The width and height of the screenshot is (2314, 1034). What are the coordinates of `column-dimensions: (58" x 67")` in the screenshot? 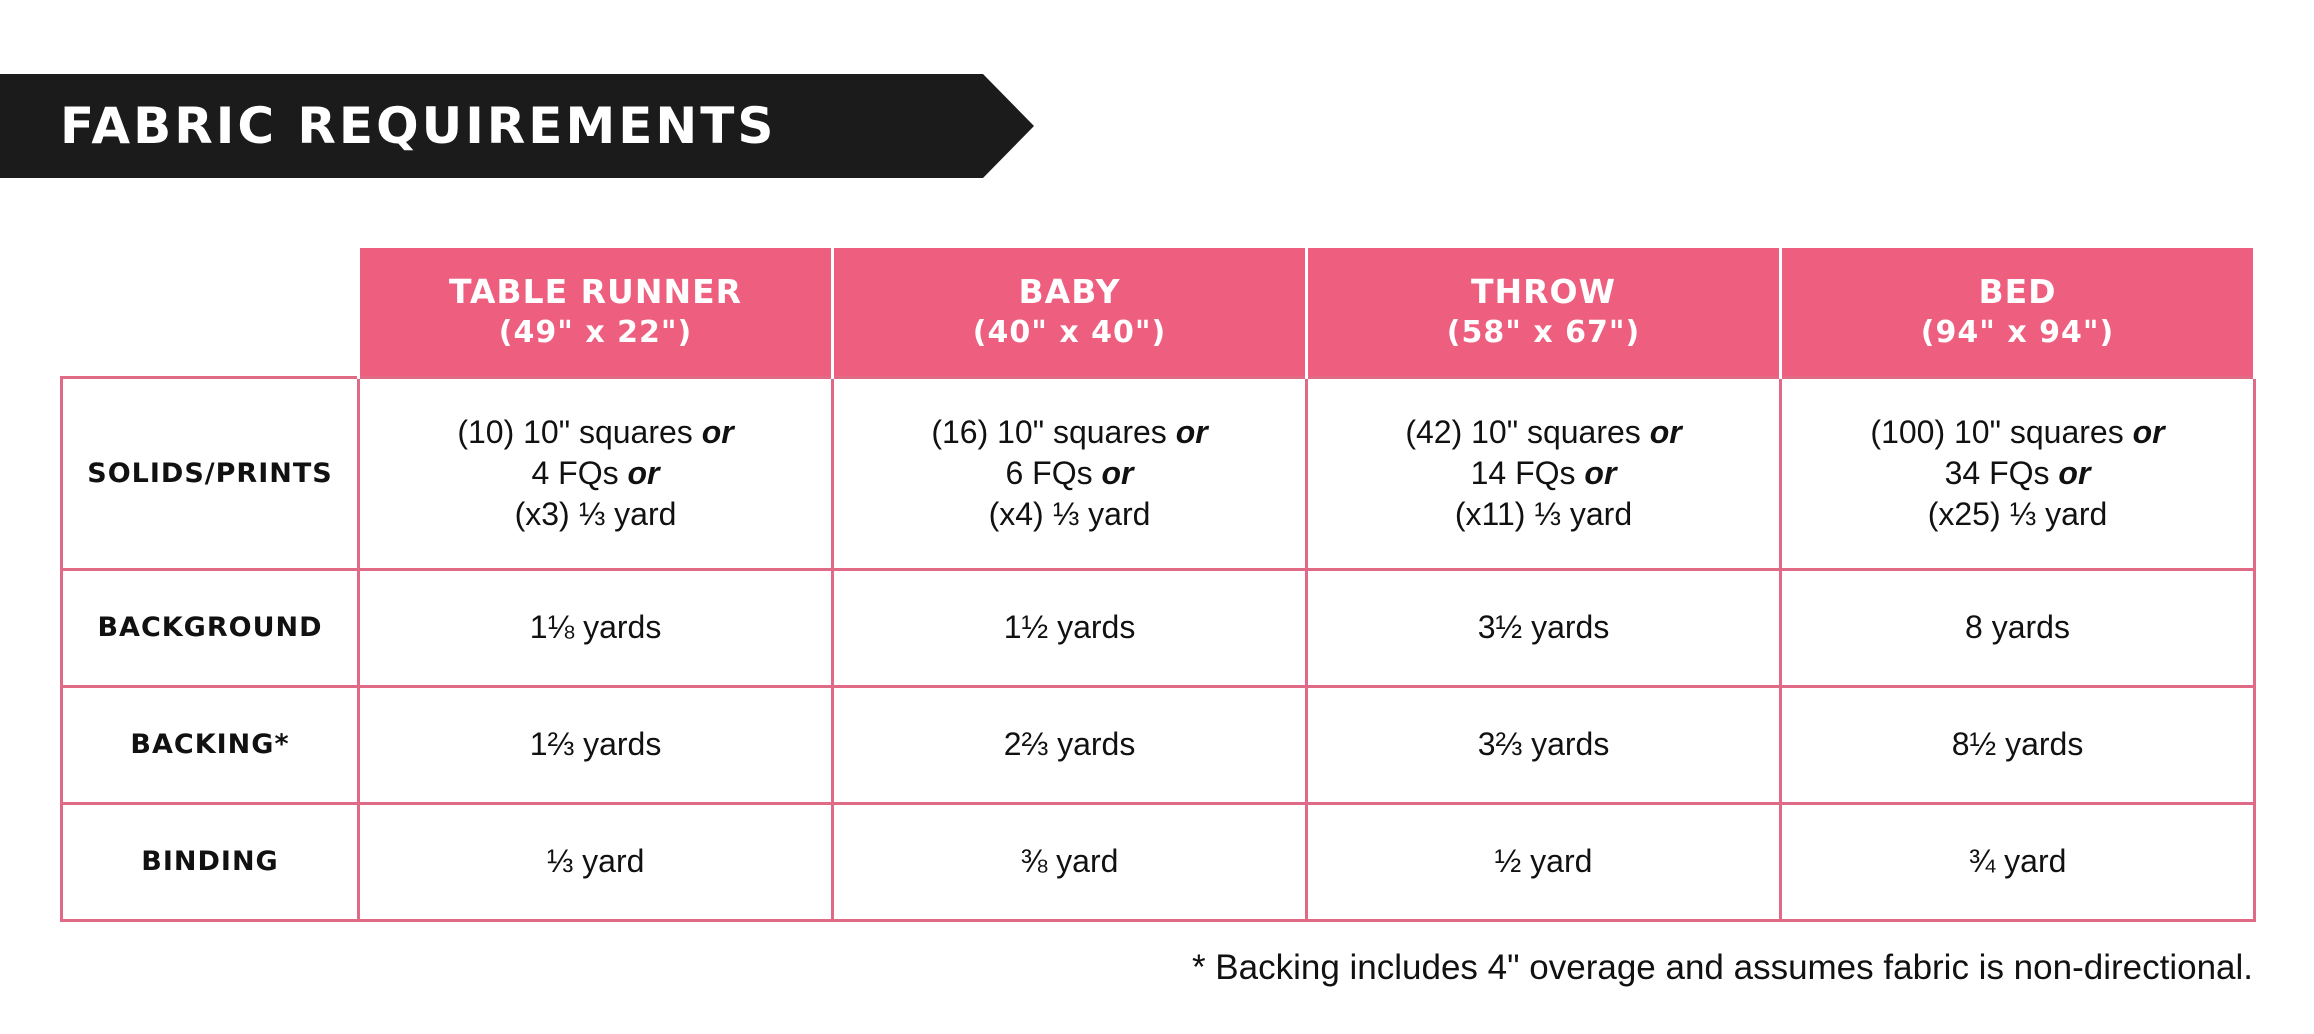 It's located at (1543, 332).